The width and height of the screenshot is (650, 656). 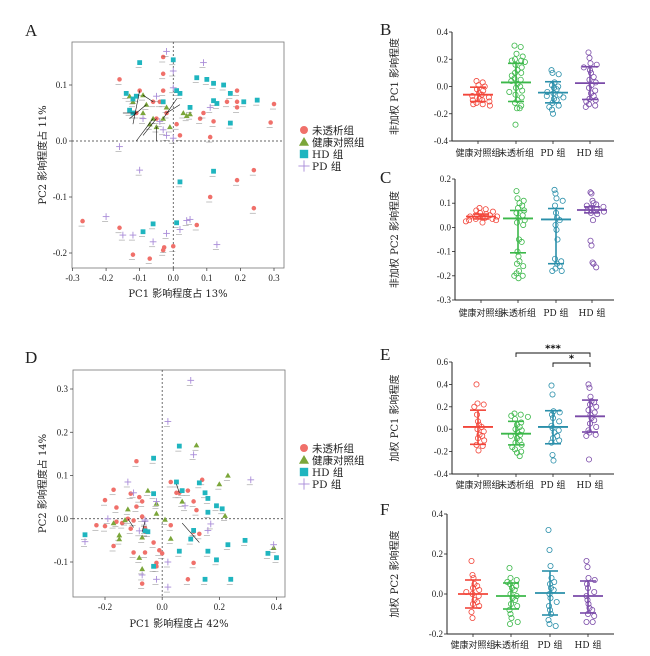 I want to click on significance-bracket: *, so click(x=571, y=360).